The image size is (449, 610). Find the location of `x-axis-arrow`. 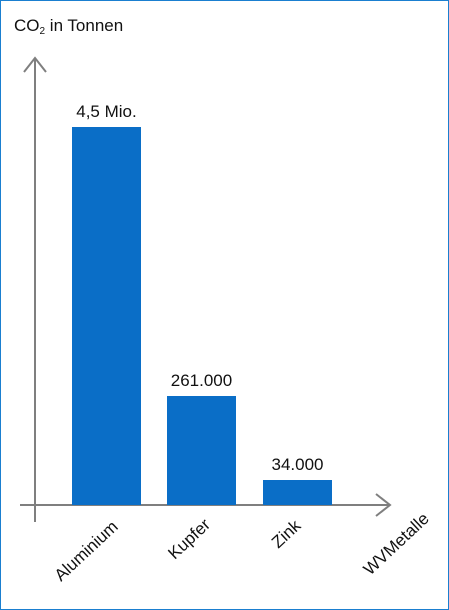

x-axis-arrow is located at coordinates (383, 505).